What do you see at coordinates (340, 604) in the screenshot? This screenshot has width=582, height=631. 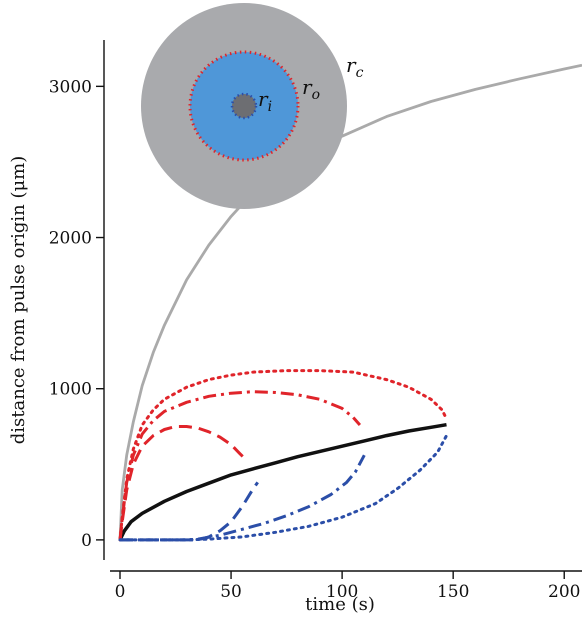 I see `x-axis-title: time (s)` at bounding box center [340, 604].